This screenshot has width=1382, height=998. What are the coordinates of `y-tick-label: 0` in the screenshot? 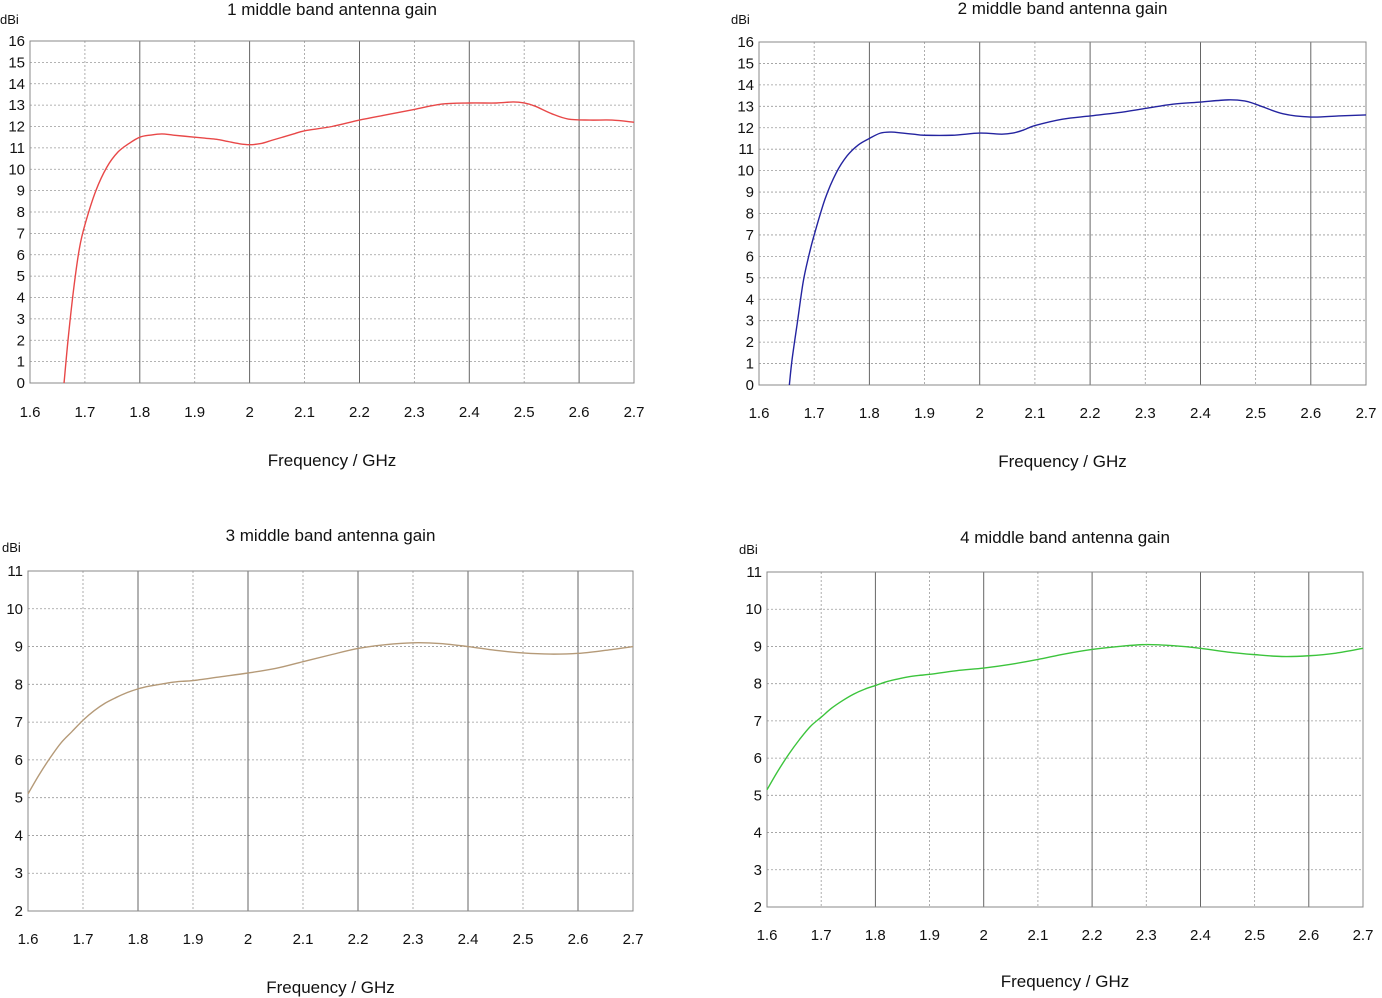 It's located at (21, 383).